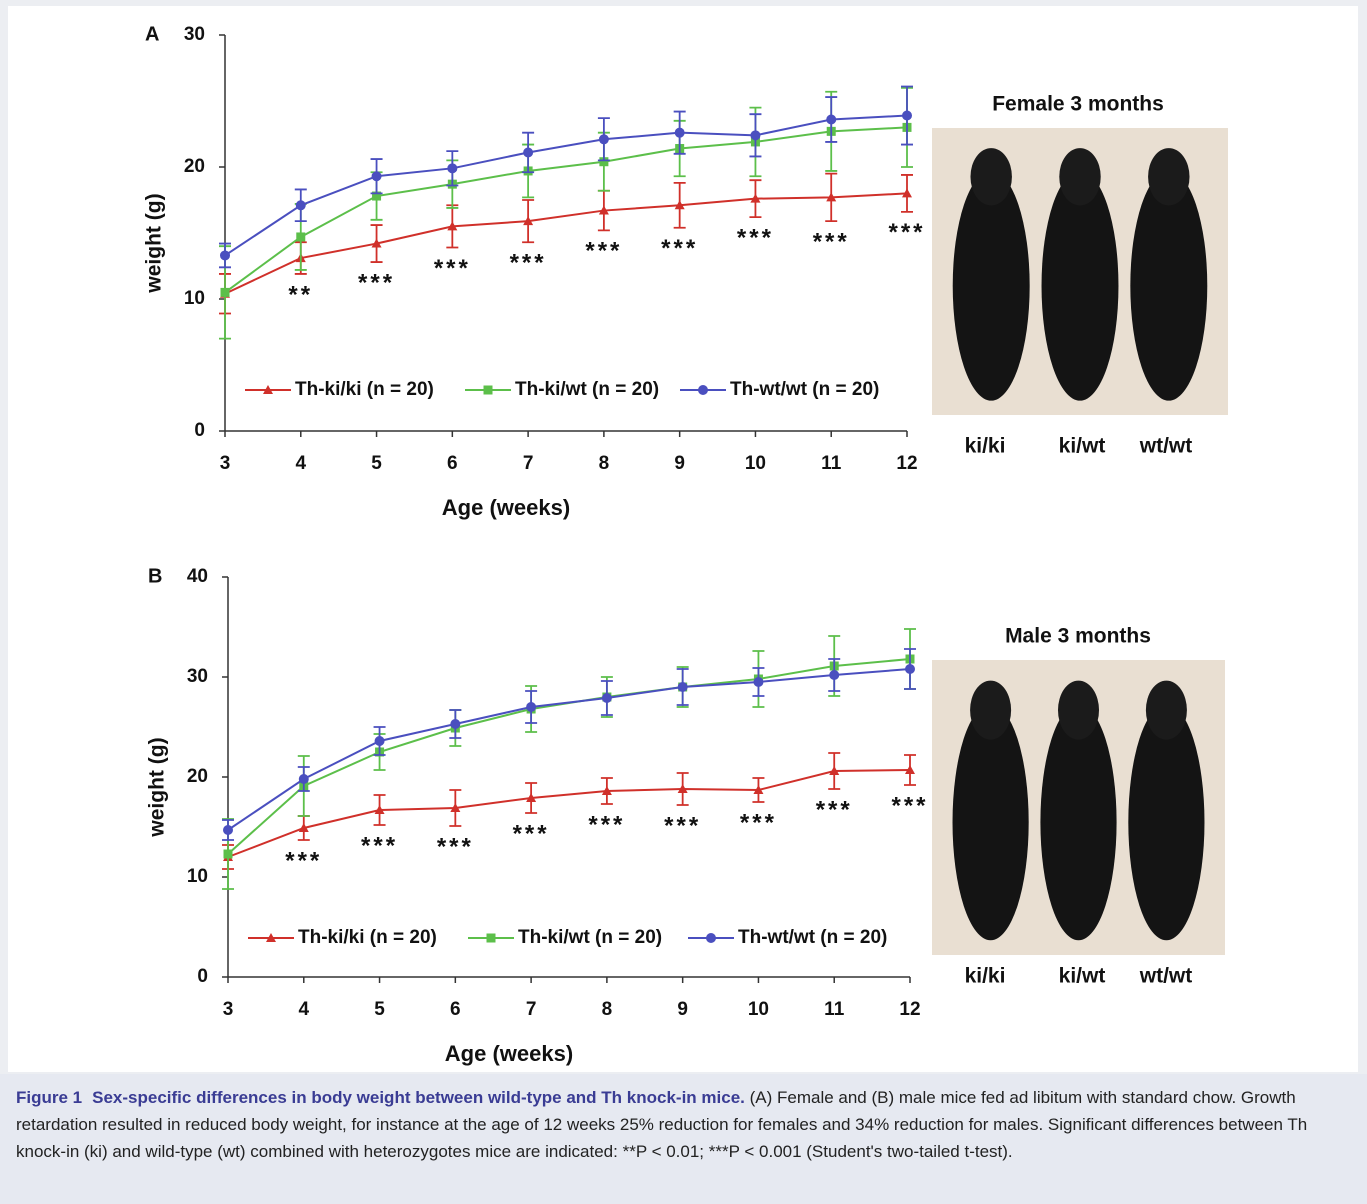  Describe the element at coordinates (300, 294) in the screenshot. I see `significance: **` at that location.